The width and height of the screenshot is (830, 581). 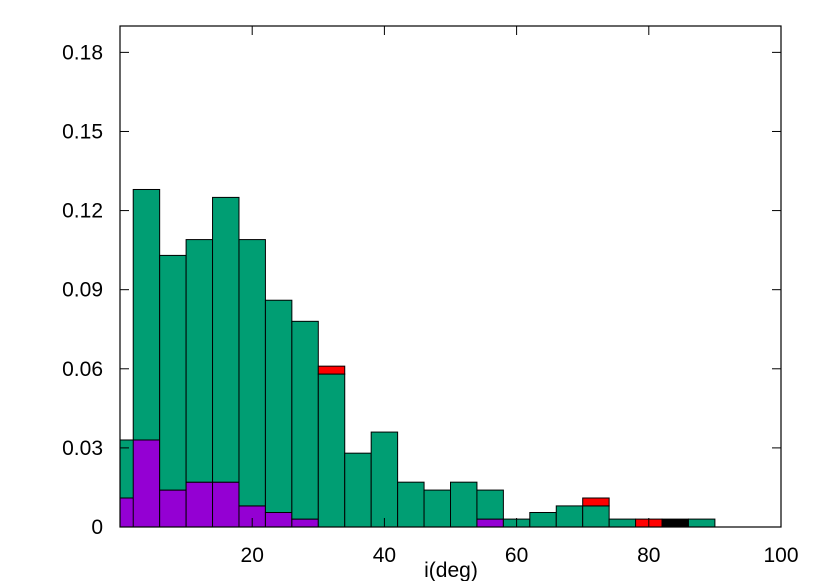 What do you see at coordinates (82, 211) in the screenshot?
I see `y-tick-label: 0.12` at bounding box center [82, 211].